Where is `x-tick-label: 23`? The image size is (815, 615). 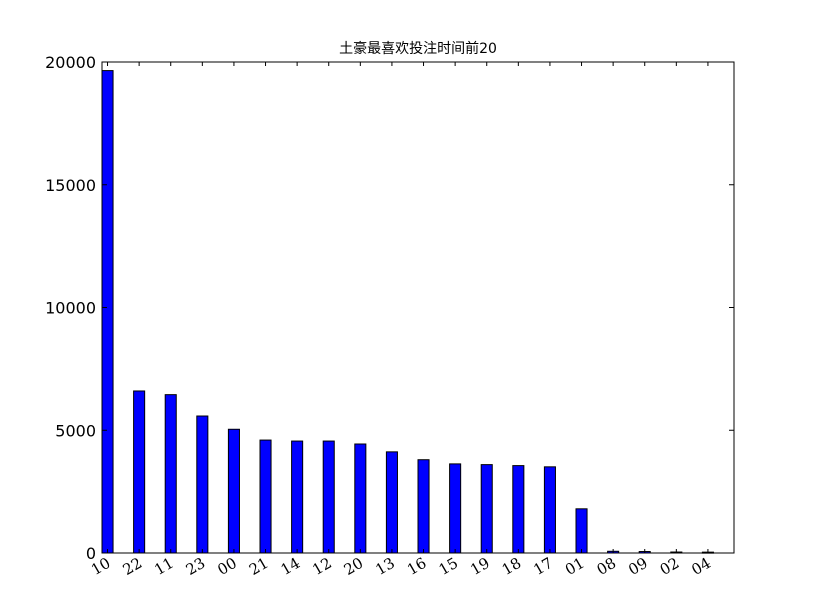
x-tick-label: 23 is located at coordinates (196, 566).